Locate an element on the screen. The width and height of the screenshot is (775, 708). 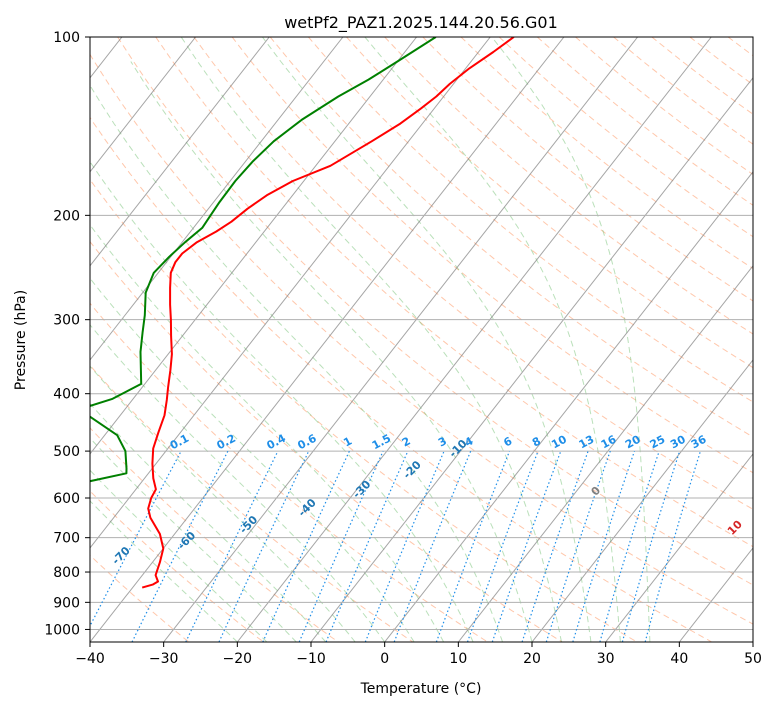
mixing-ratio-label: 3 is located at coordinates (442, 441).